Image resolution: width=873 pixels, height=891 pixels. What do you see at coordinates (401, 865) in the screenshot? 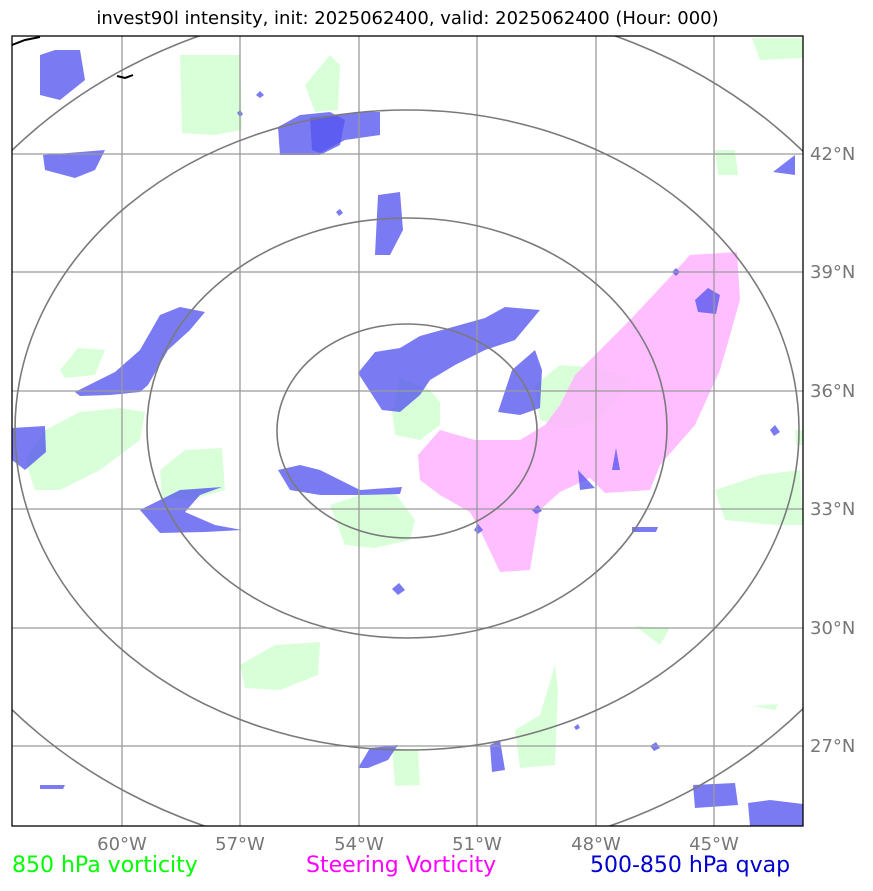
I see `legend-steering-vorticity: Steering Vorticity` at bounding box center [401, 865].